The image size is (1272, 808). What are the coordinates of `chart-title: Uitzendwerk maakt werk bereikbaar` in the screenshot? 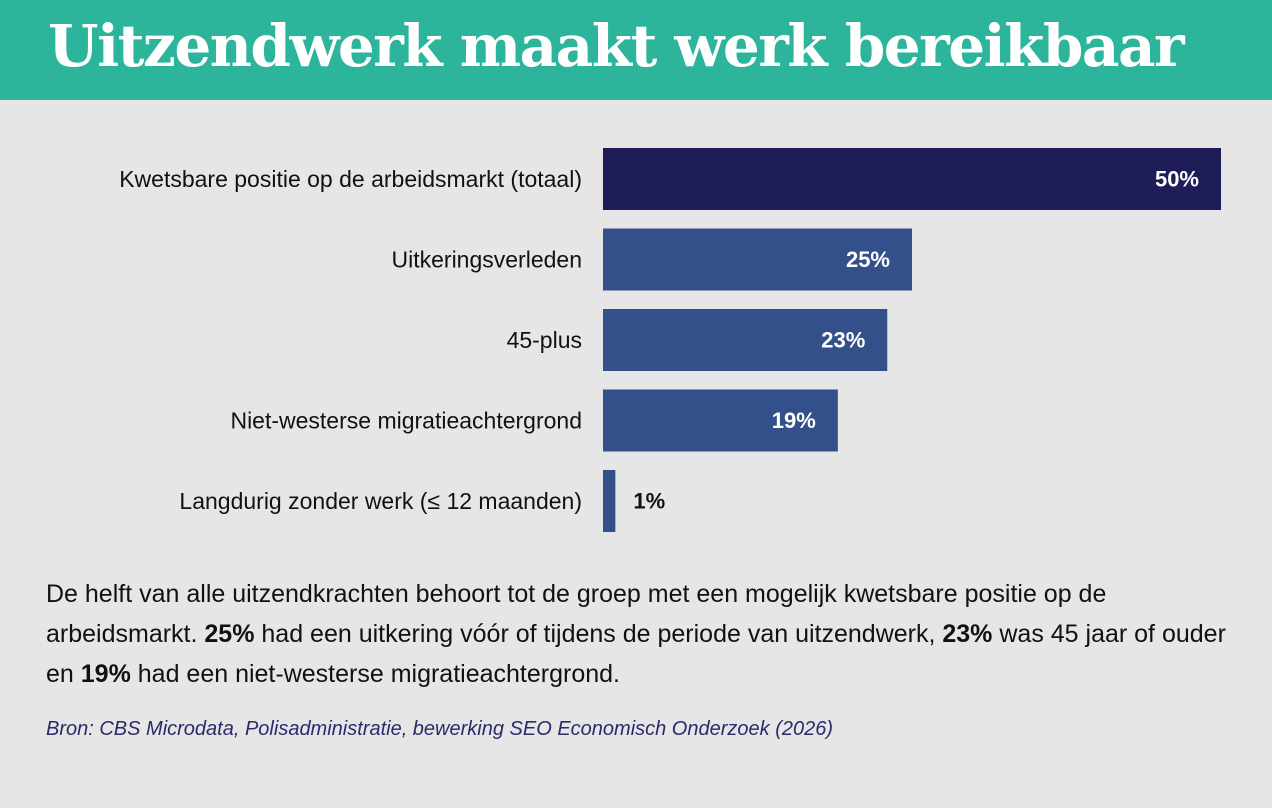 It's located at (616, 46).